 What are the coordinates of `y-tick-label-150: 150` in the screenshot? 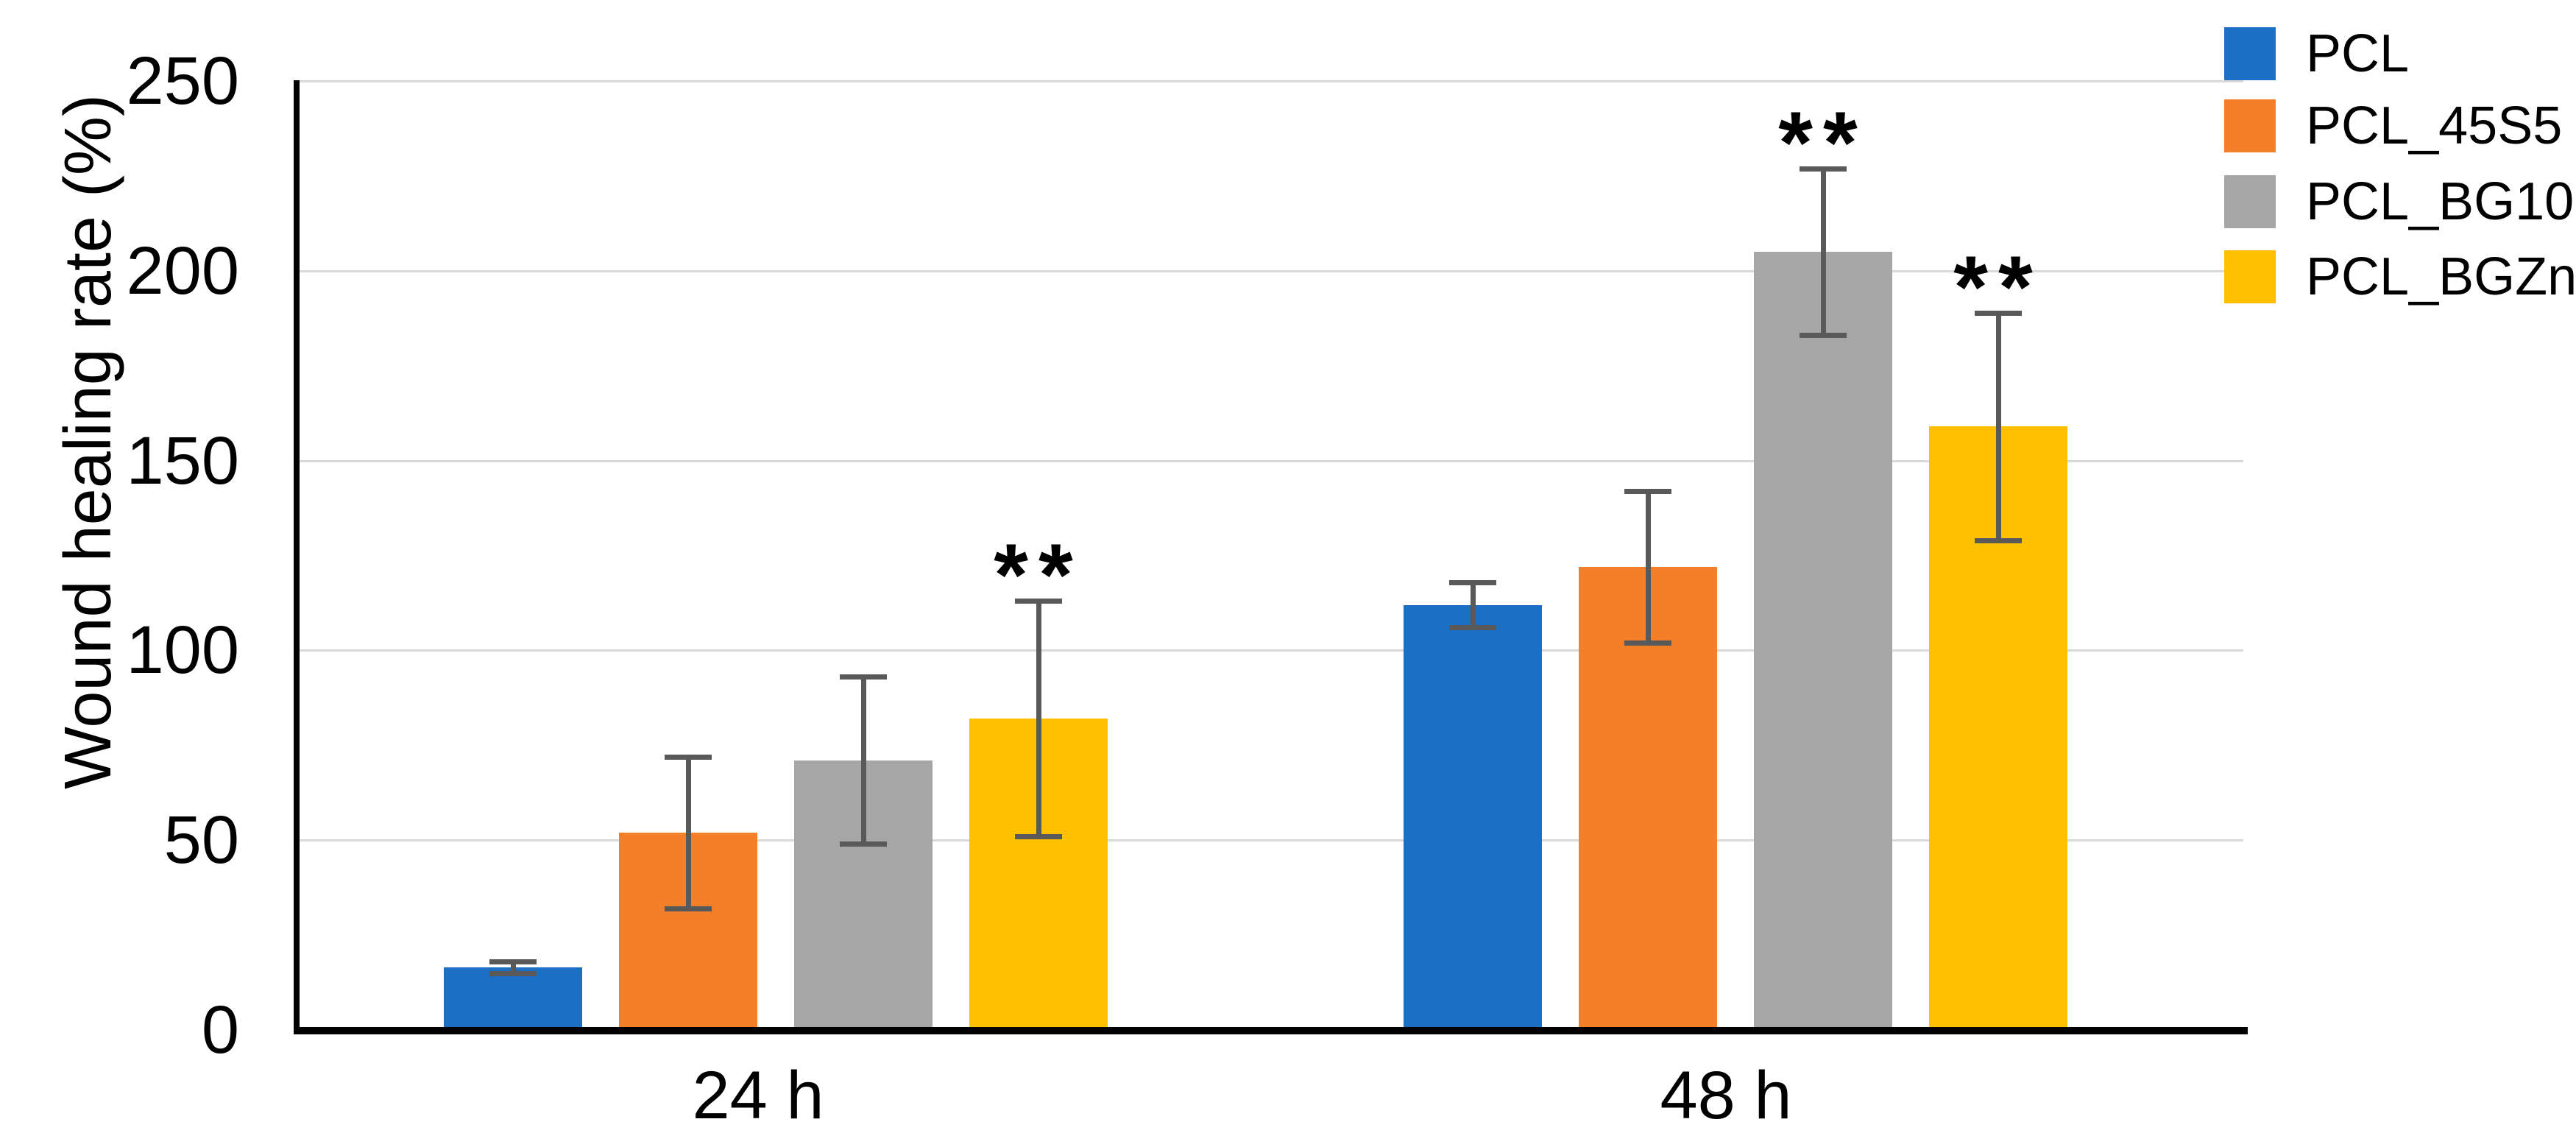 It's located at (183, 461).